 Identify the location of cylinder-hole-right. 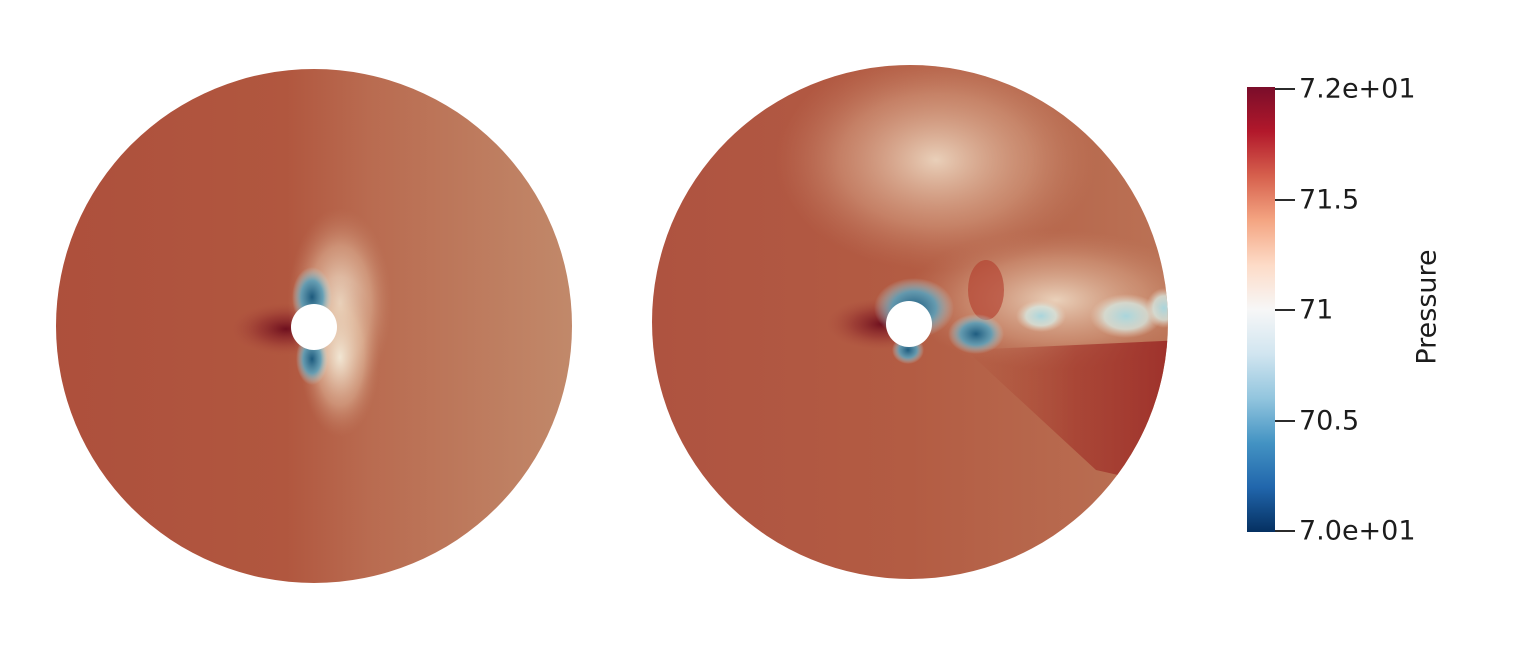
(909, 324).